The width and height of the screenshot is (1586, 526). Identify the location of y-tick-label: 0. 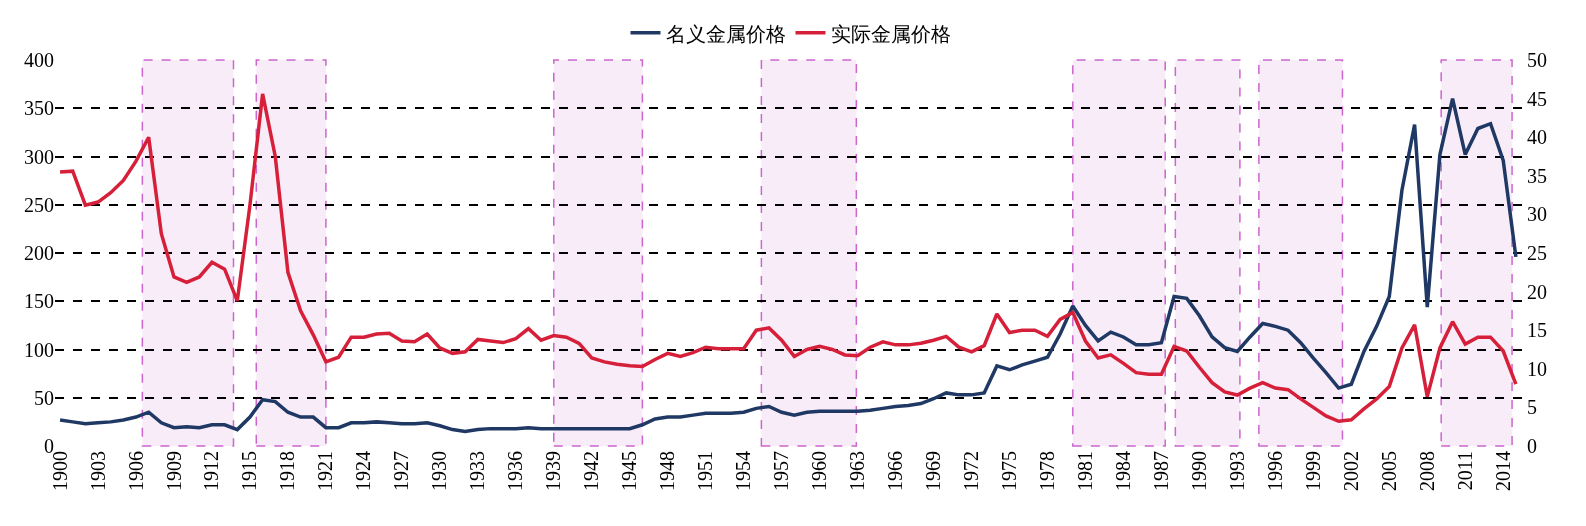
(49, 446).